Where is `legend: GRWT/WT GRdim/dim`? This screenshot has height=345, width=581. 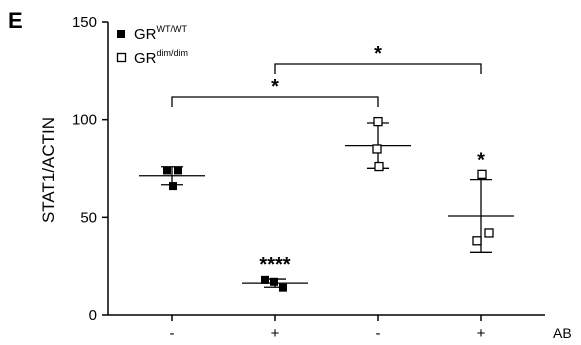
legend: GRWT/WT GRdim/dim is located at coordinates (152, 45).